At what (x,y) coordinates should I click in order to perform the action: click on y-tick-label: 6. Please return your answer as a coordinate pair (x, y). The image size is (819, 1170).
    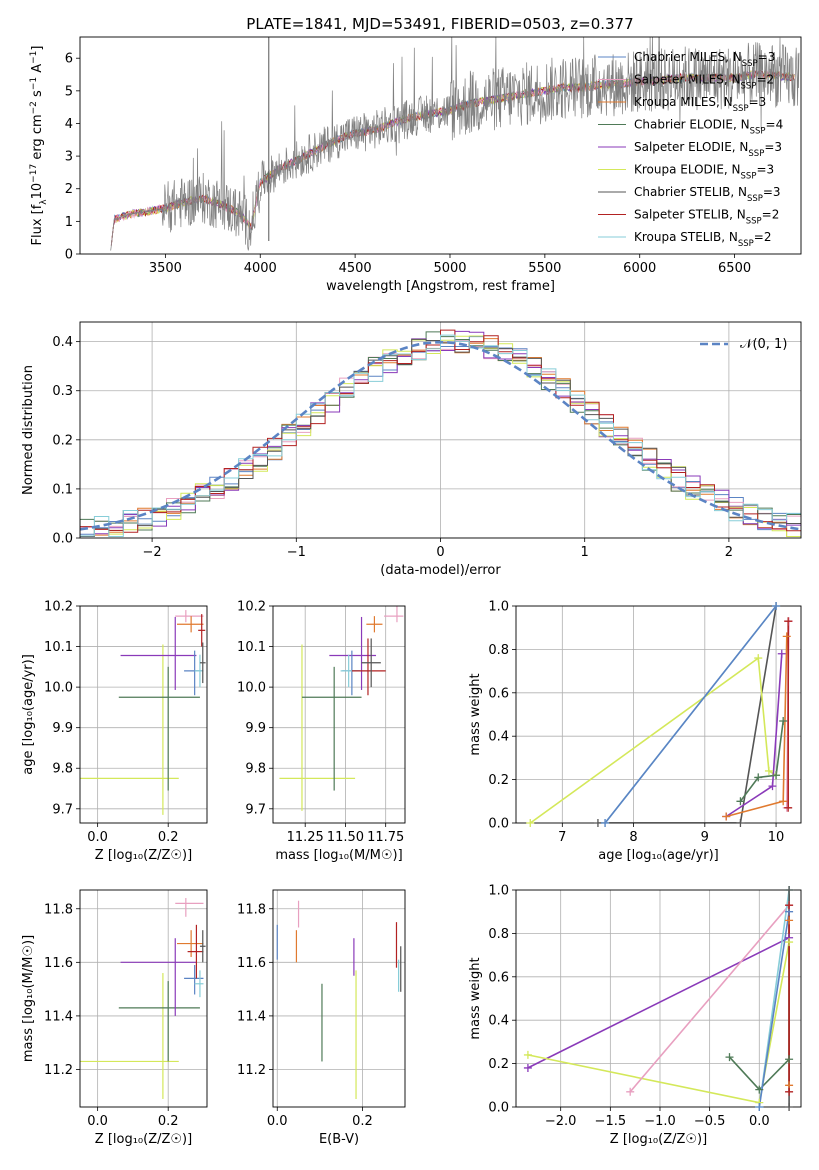
    Looking at the image, I should click on (69, 59).